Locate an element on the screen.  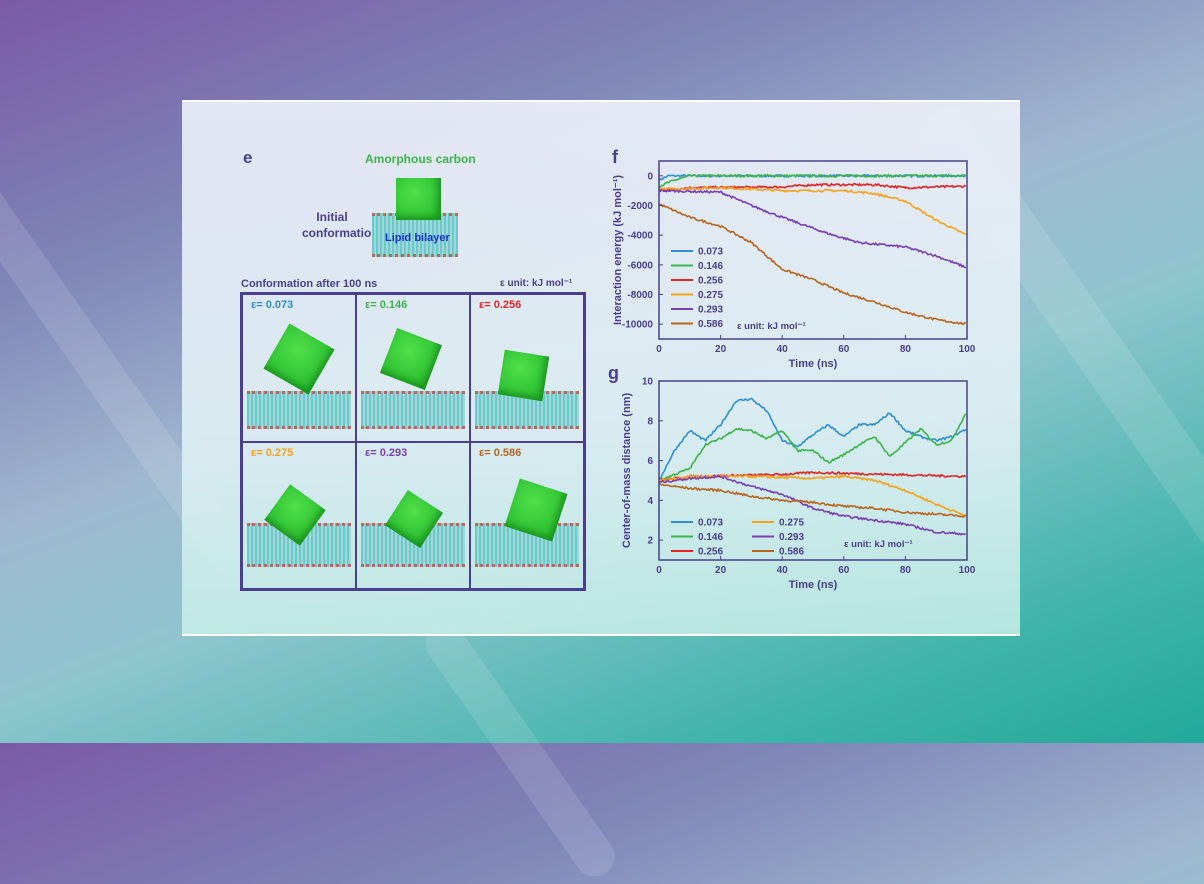
series-line-0.073 is located at coordinates (812, 439).